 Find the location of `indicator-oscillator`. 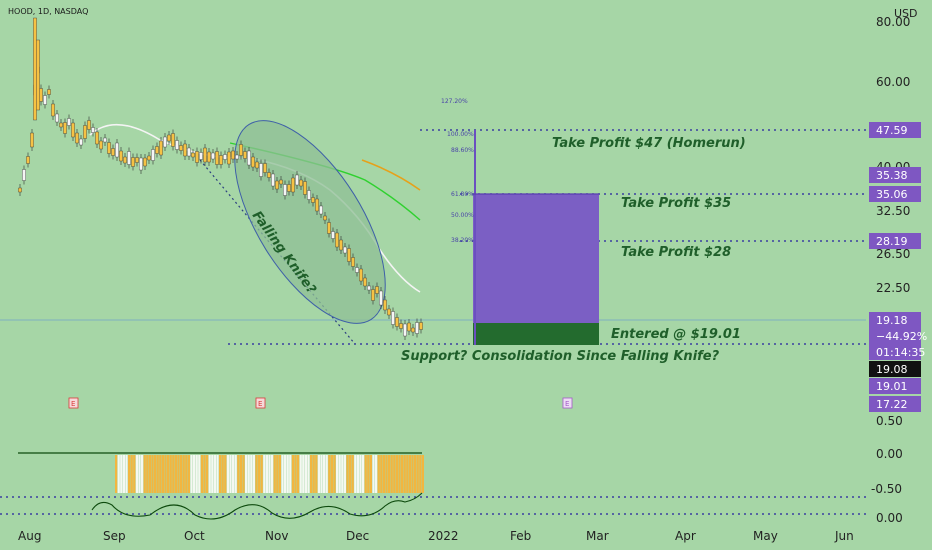

indicator-oscillator is located at coordinates (257, 506).